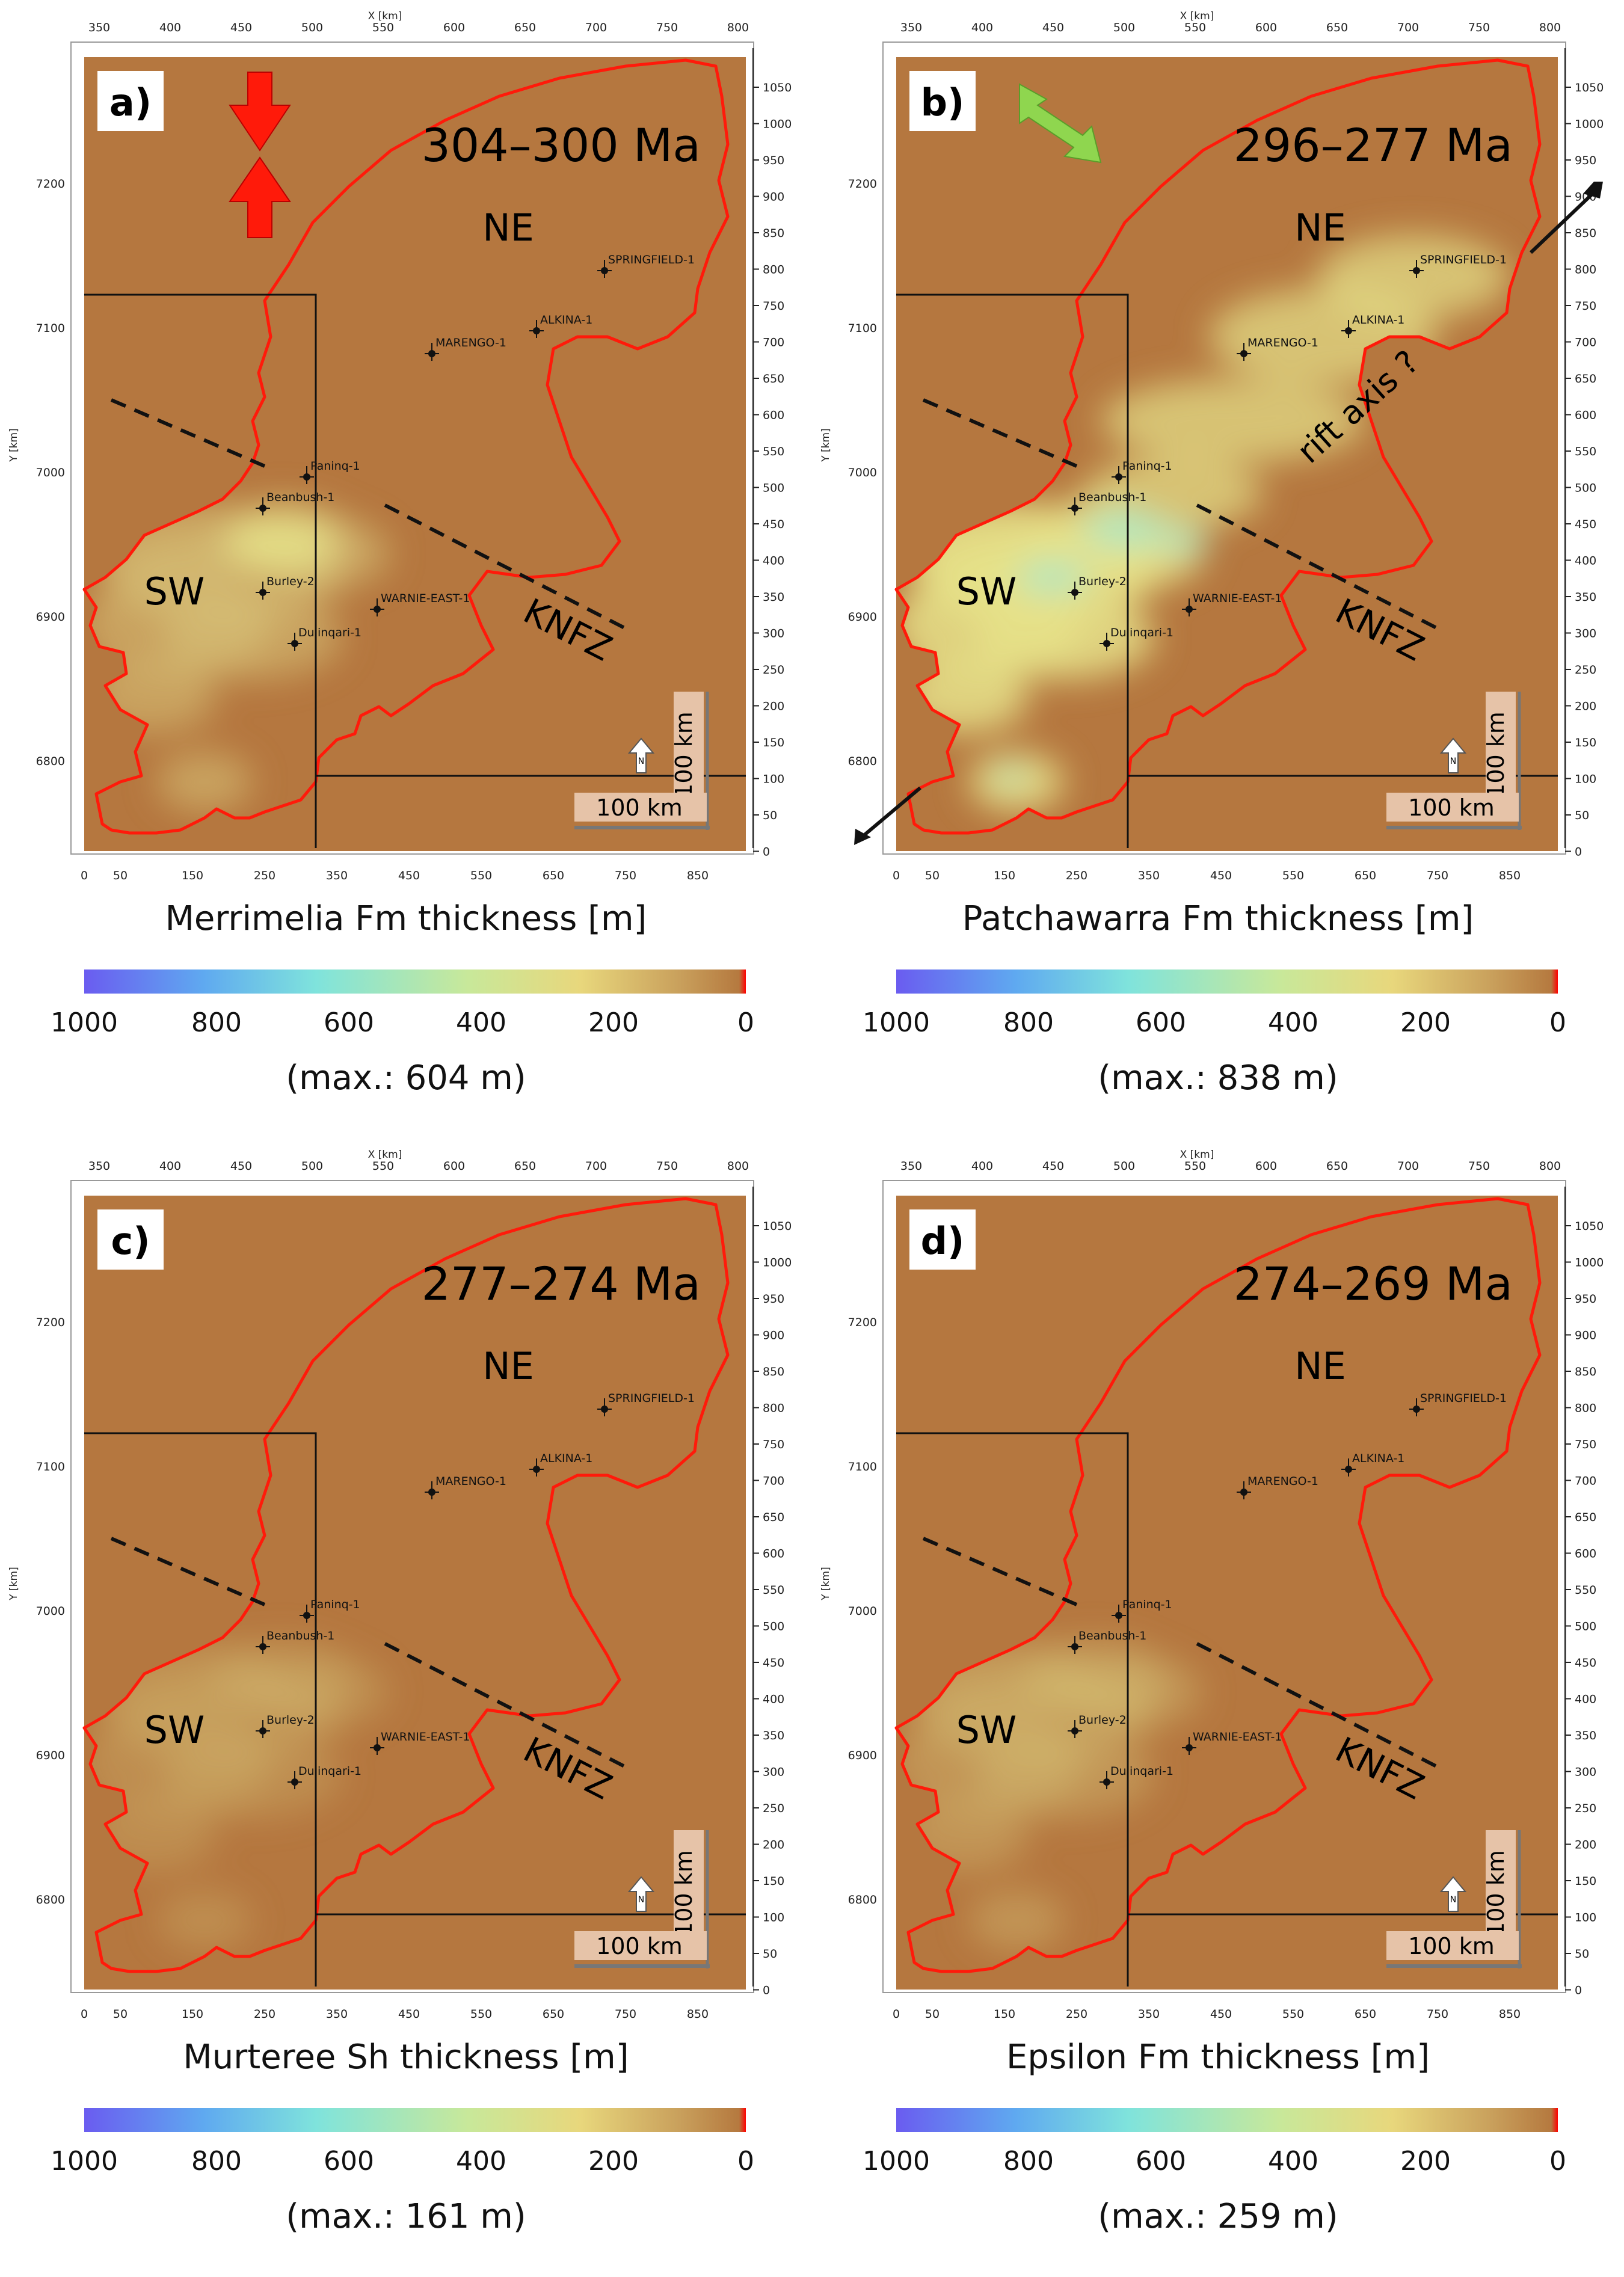 The image size is (1624, 2277). What do you see at coordinates (1437, 875) in the screenshot?
I see `x-bottom-tick: 750` at bounding box center [1437, 875].